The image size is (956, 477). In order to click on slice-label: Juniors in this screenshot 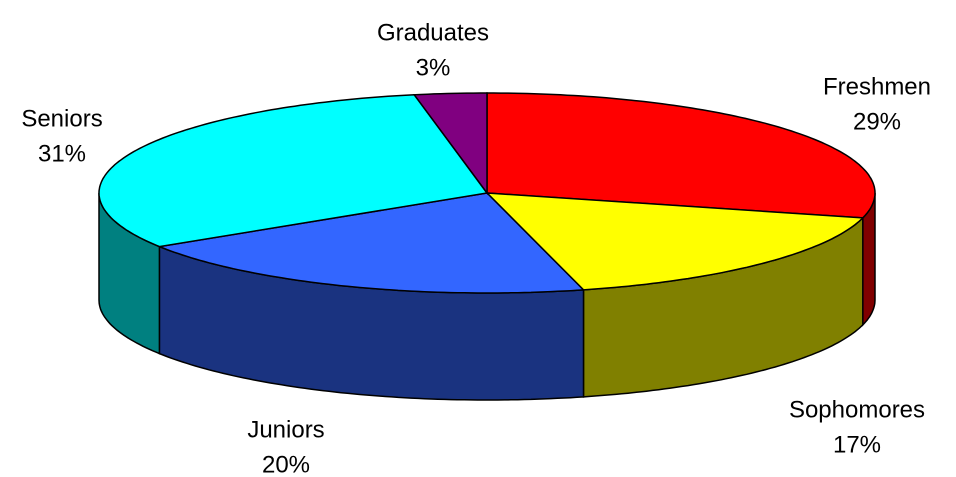, I will do `click(285, 429)`.